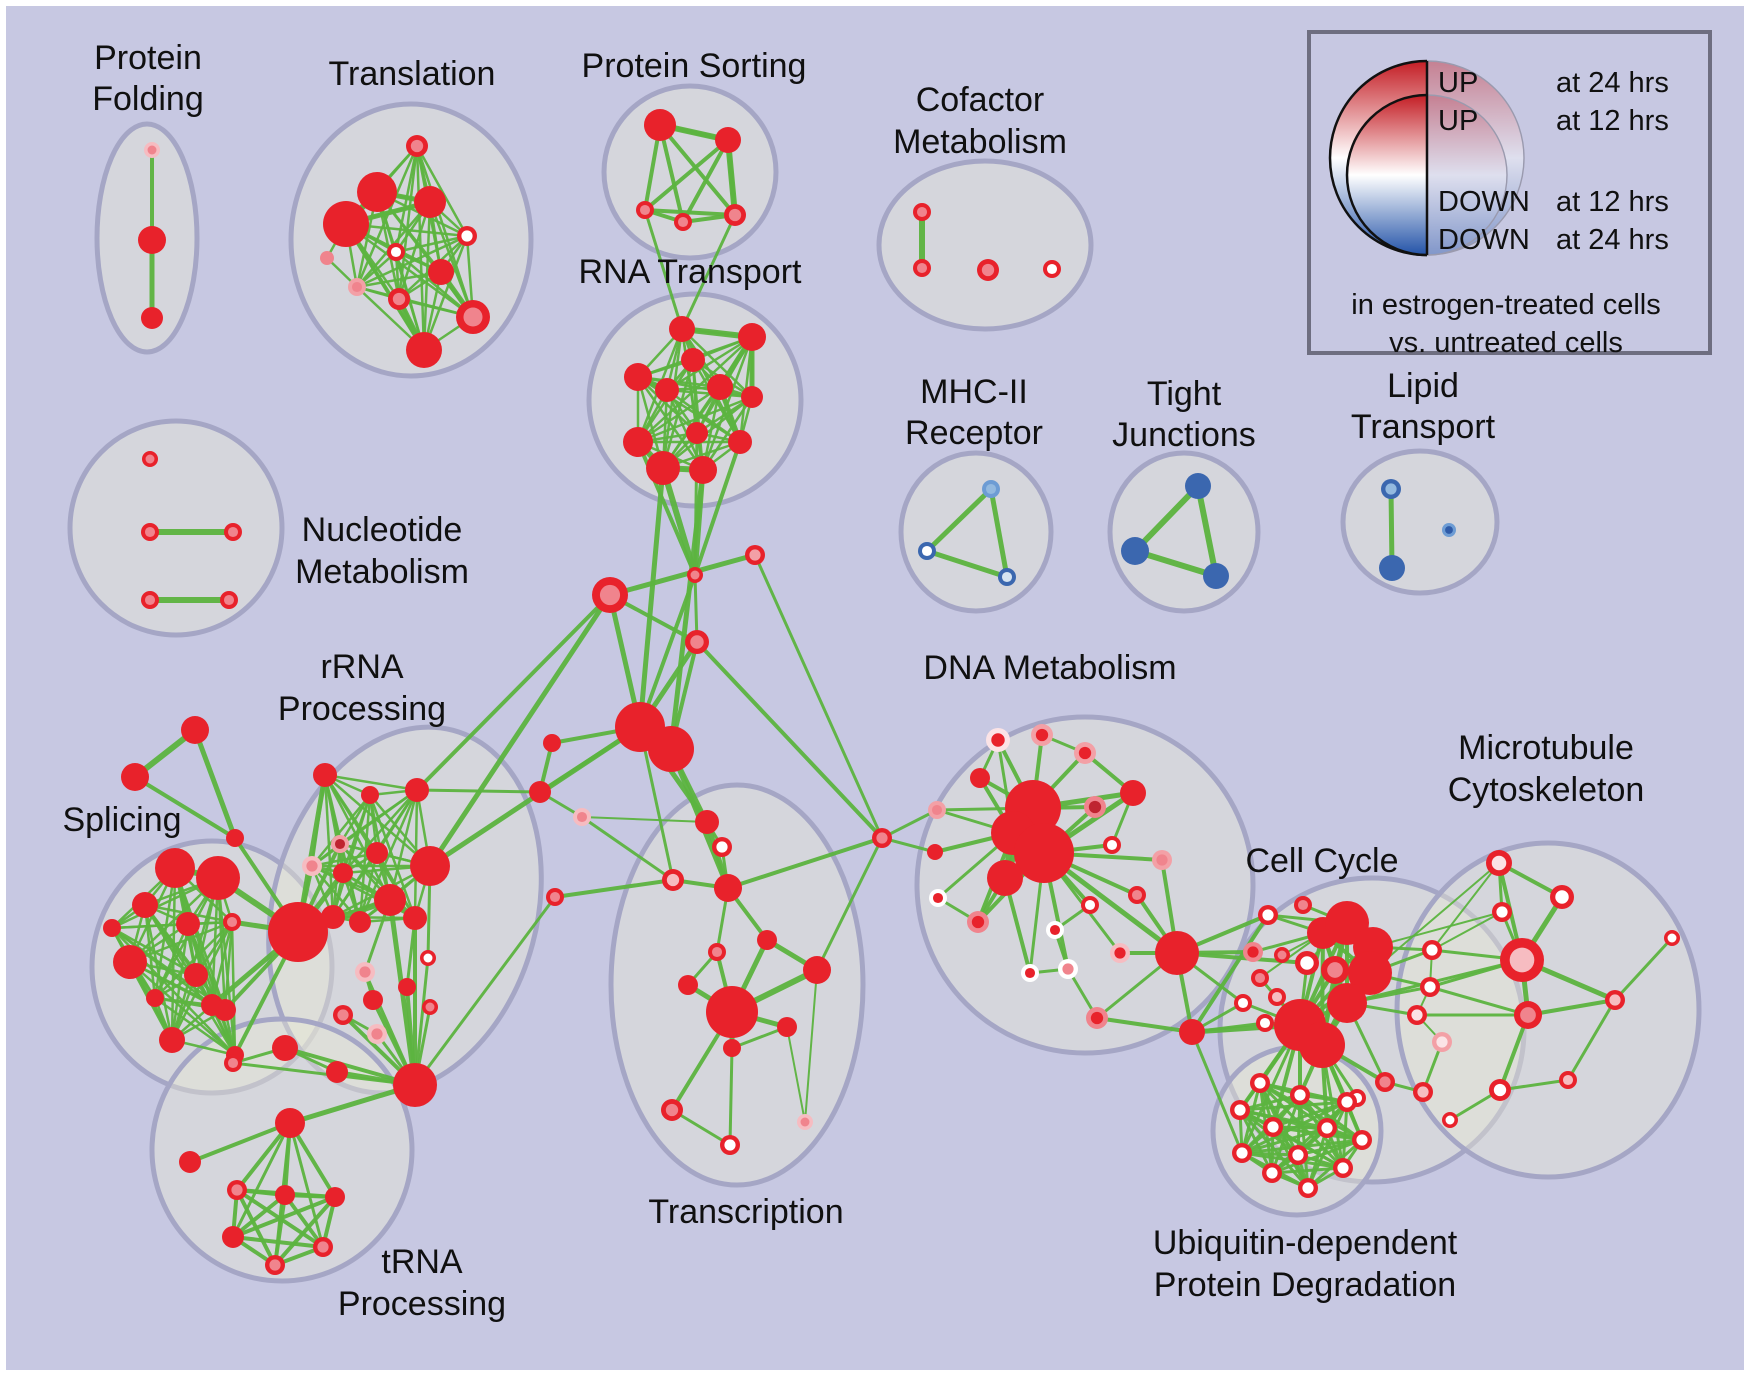 This screenshot has height=1376, width=1750. What do you see at coordinates (1458, 83) in the screenshot?
I see `legend-row-1-state: UP` at bounding box center [1458, 83].